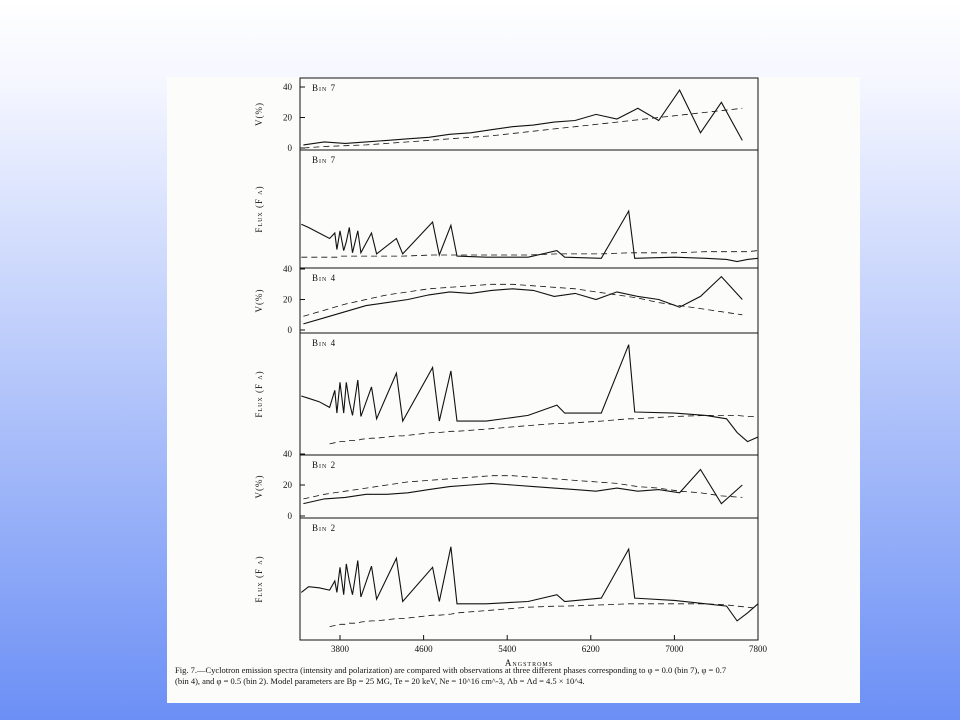 The image size is (960, 720). What do you see at coordinates (758, 649) in the screenshot?
I see `x-tick-label: 7800` at bounding box center [758, 649].